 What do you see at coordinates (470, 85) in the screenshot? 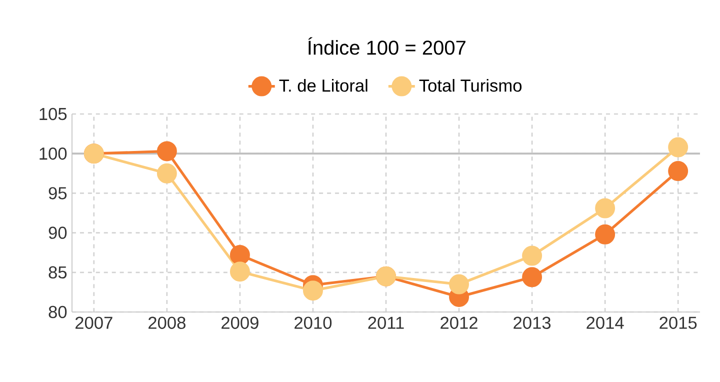
I see `legend-label: Total Turismo` at bounding box center [470, 85].